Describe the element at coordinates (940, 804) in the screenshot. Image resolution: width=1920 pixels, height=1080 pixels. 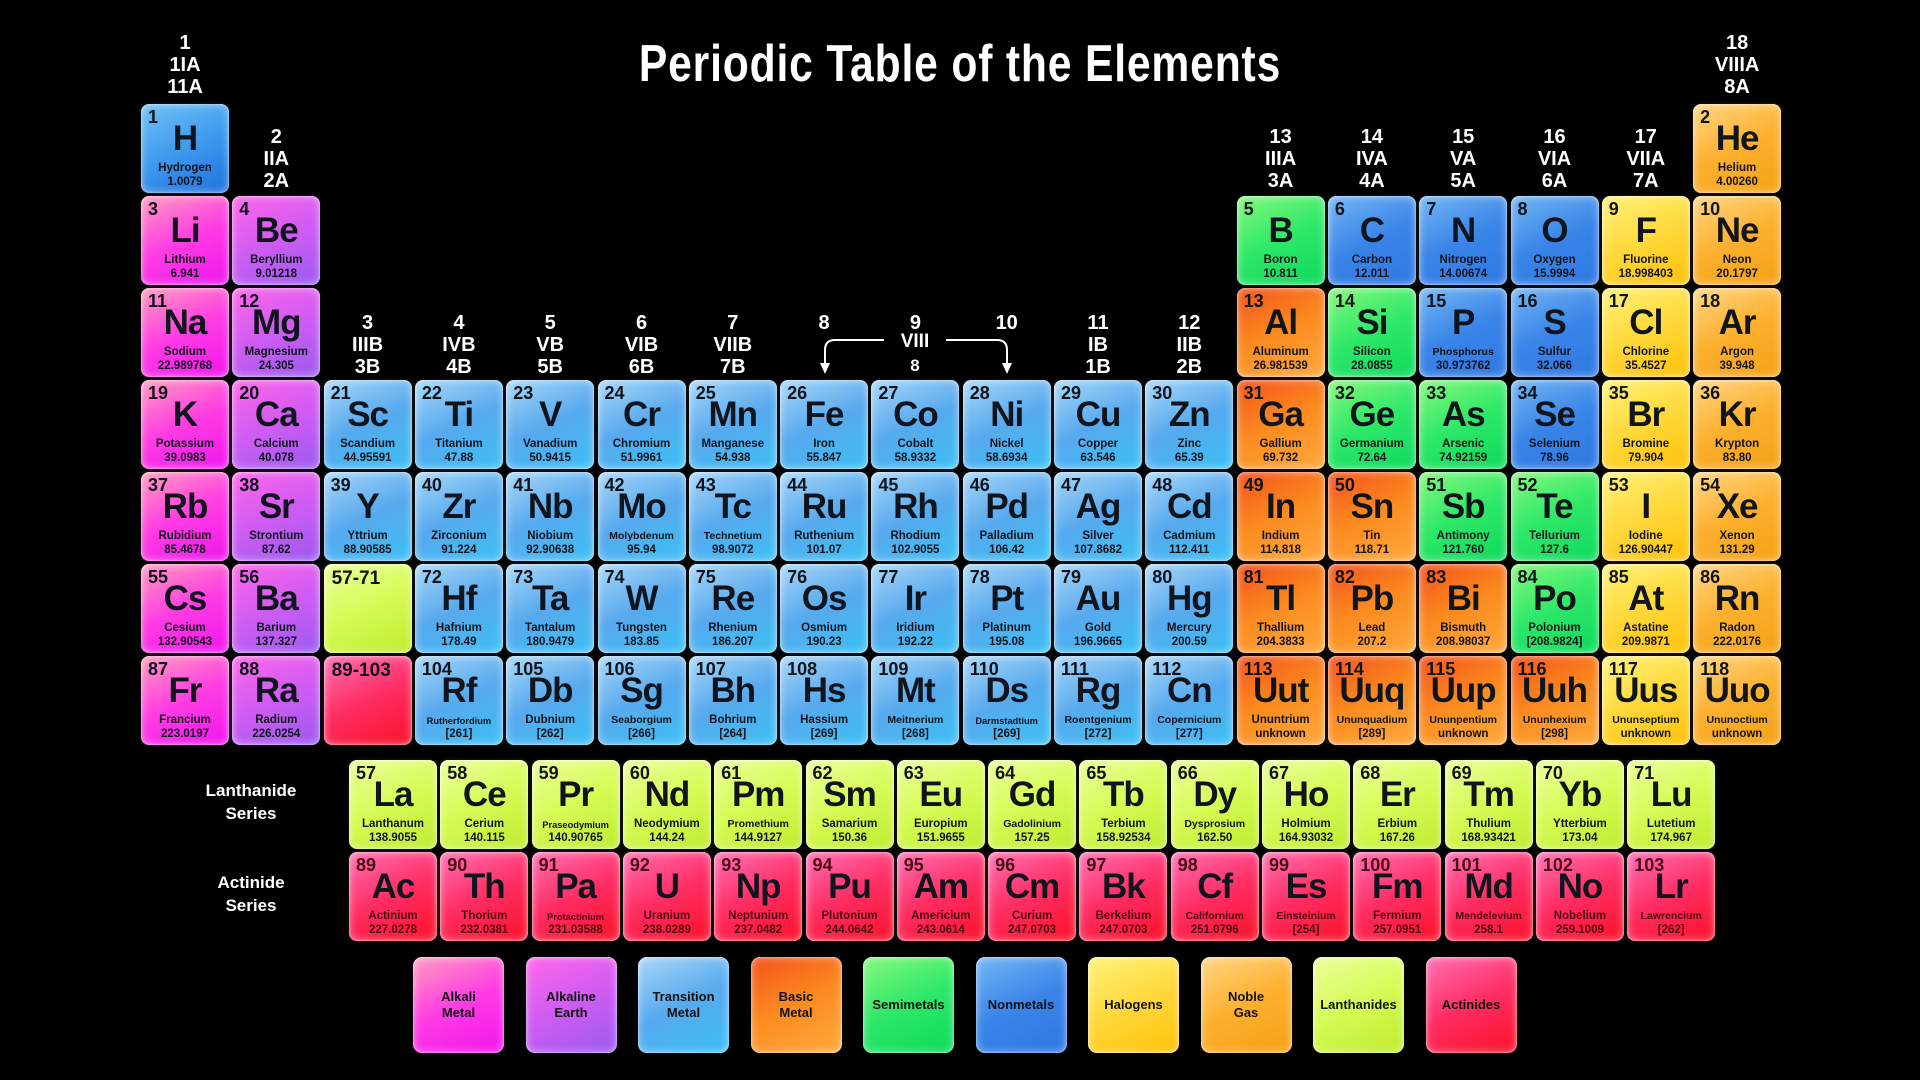
I see `element-tile-eu: 63 Eu Europium 151.9655` at that location.